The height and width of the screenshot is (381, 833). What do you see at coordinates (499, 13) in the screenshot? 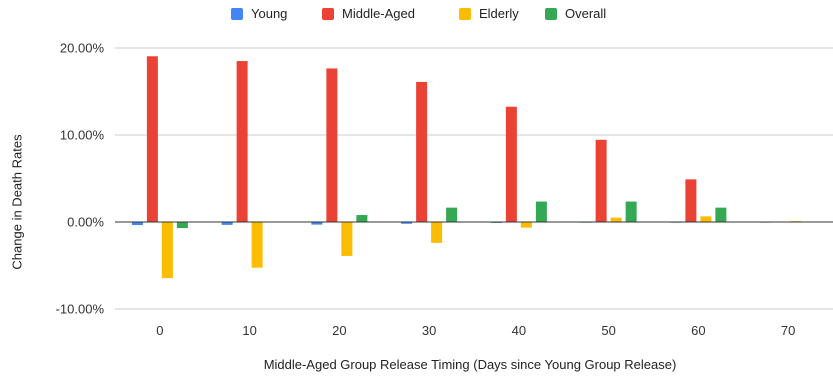
I see `legend-label-elderly: Elderly` at bounding box center [499, 13].